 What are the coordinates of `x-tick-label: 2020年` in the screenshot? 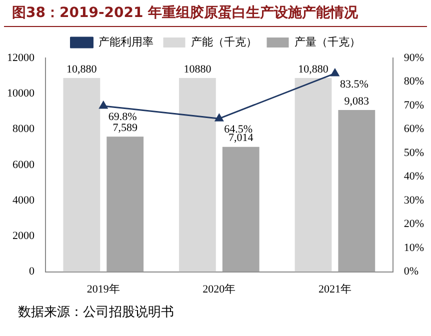 It's located at (219, 289).